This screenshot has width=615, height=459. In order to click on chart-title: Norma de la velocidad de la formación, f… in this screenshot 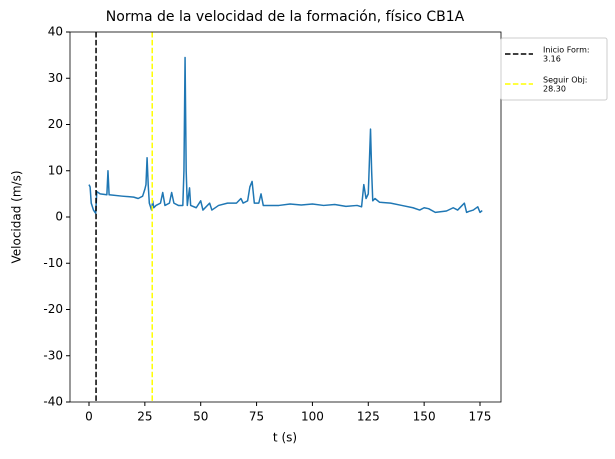, I will do `click(285, 17)`.